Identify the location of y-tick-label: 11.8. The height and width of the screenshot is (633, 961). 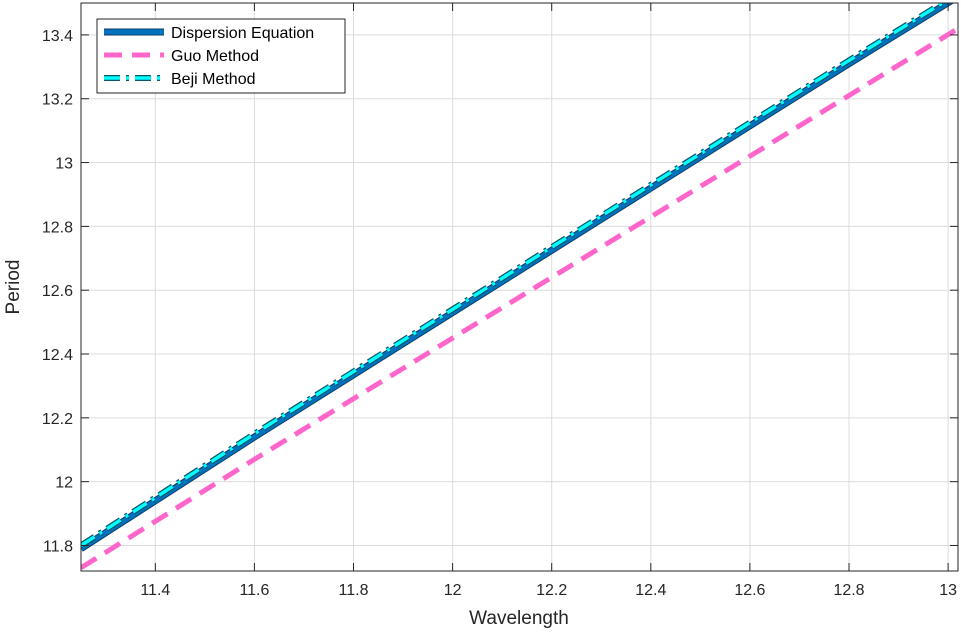
(58, 546).